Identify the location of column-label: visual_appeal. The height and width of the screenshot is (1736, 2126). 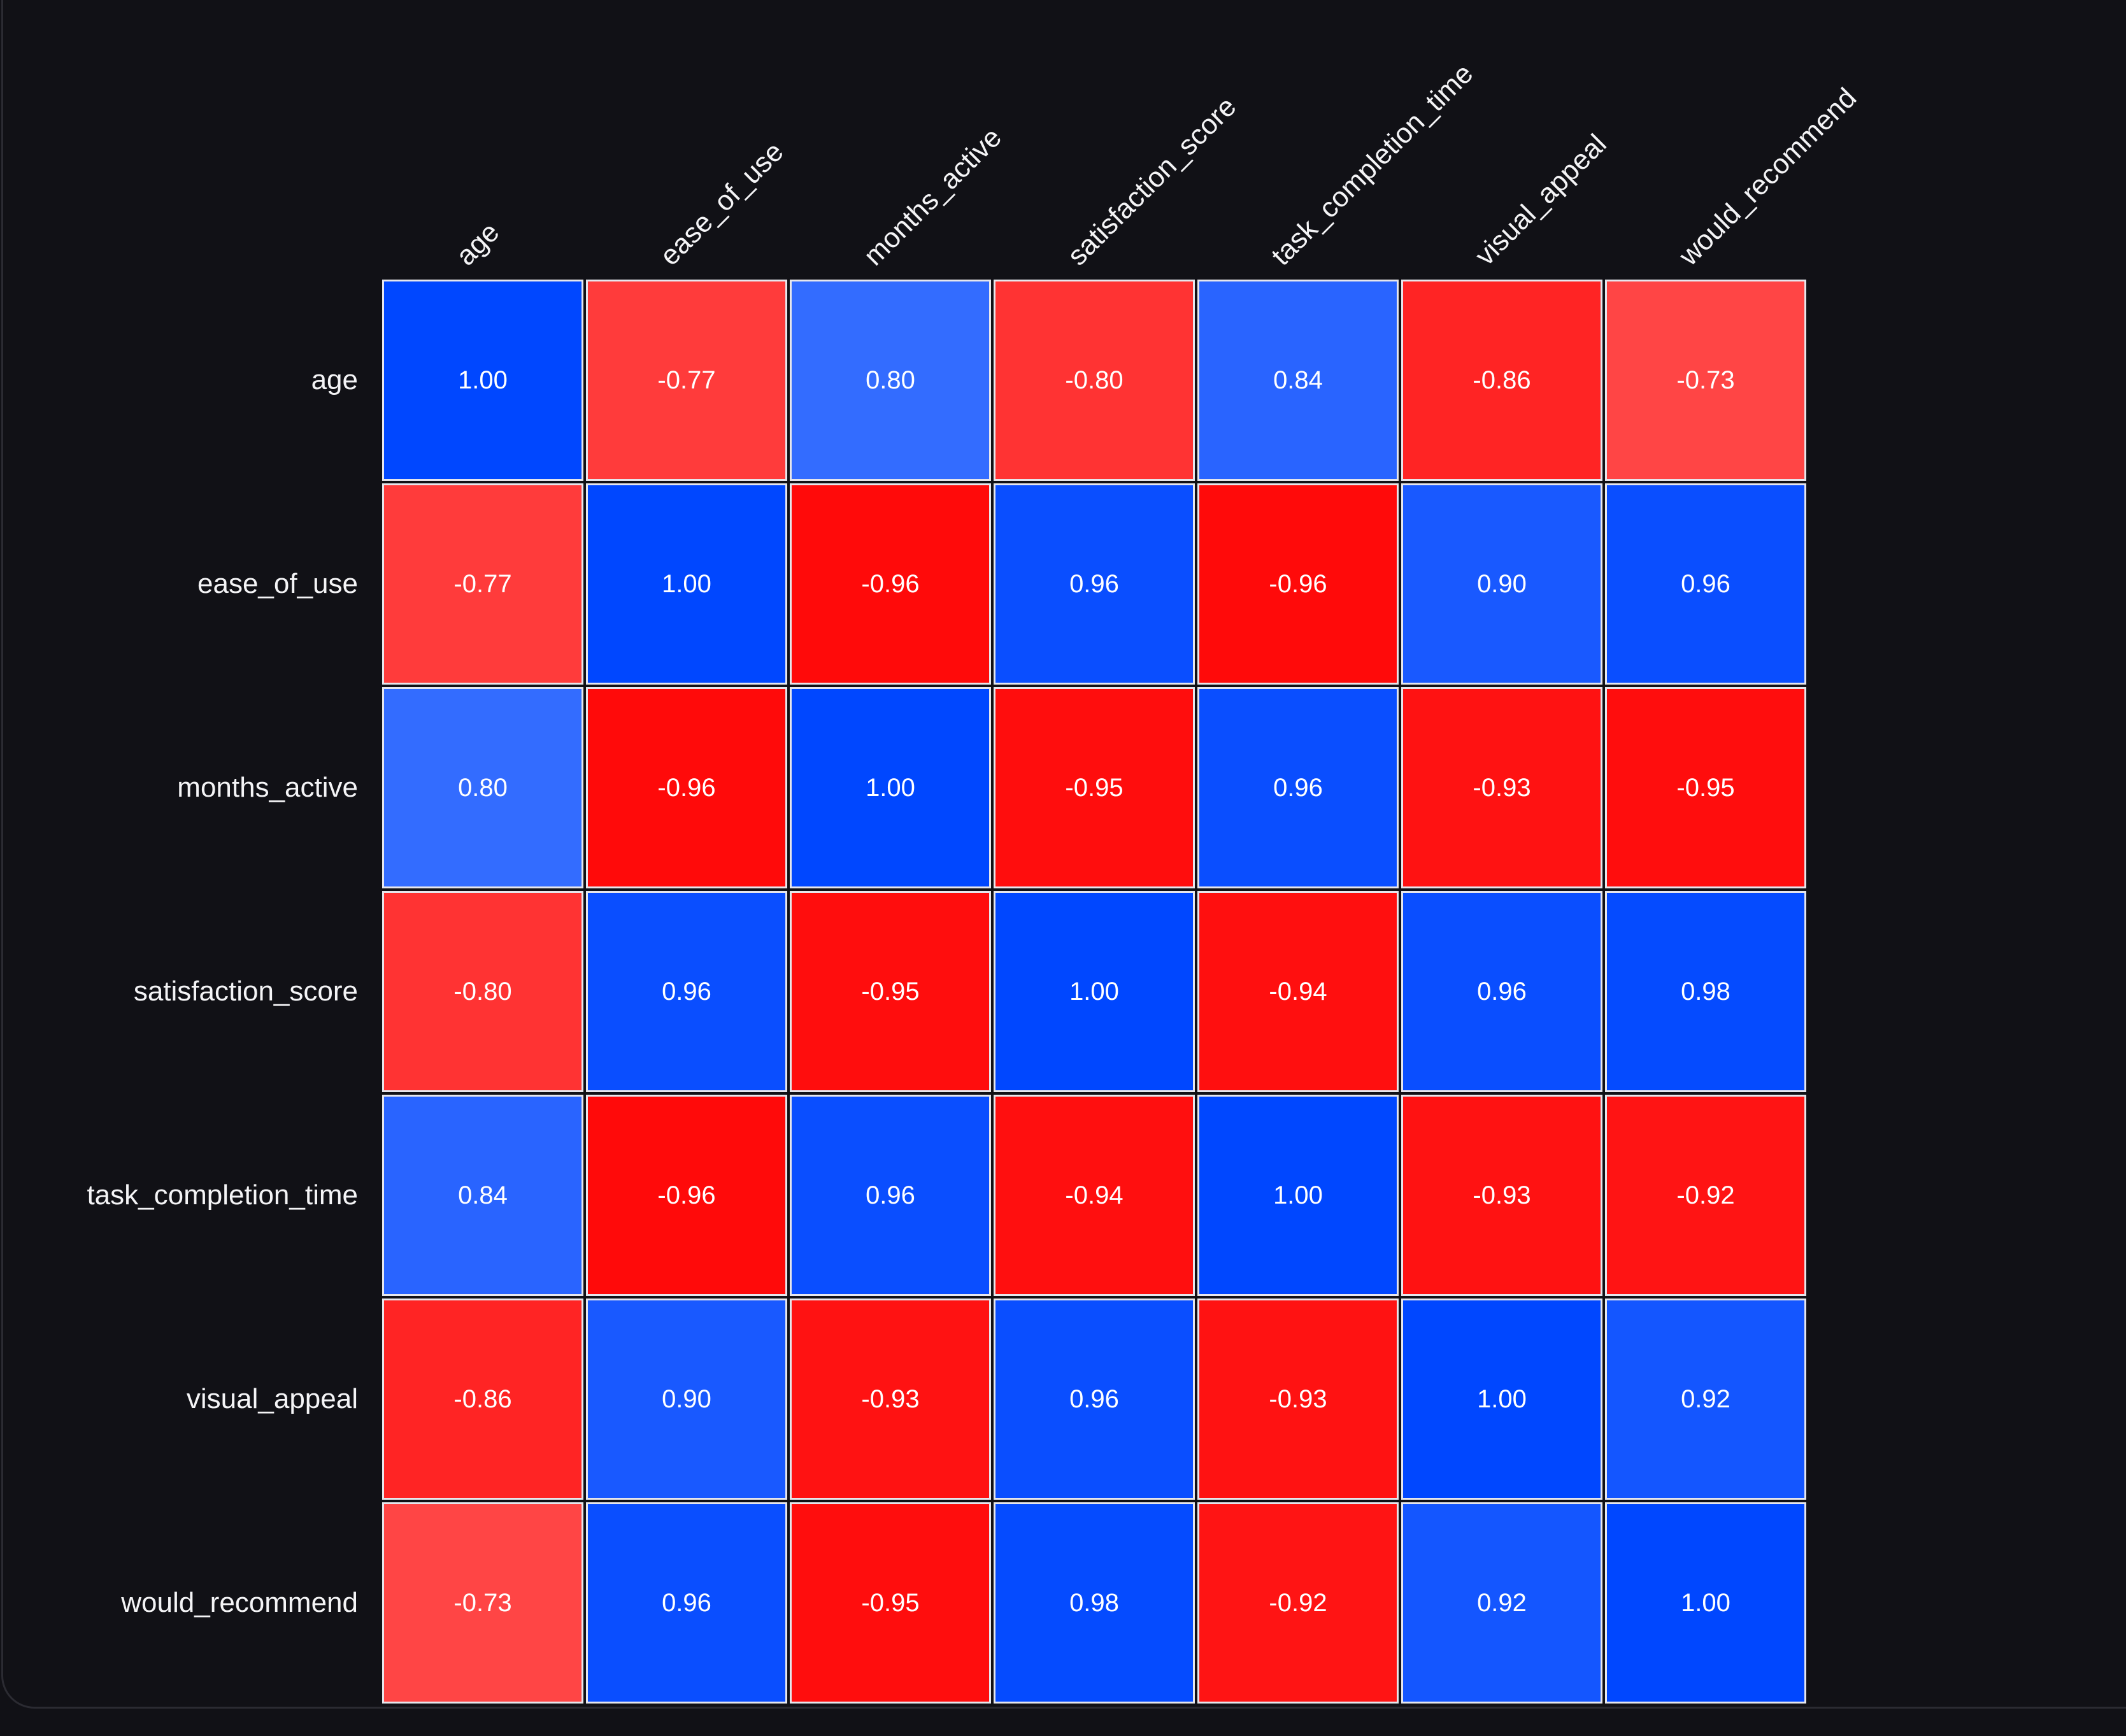
(1541, 200).